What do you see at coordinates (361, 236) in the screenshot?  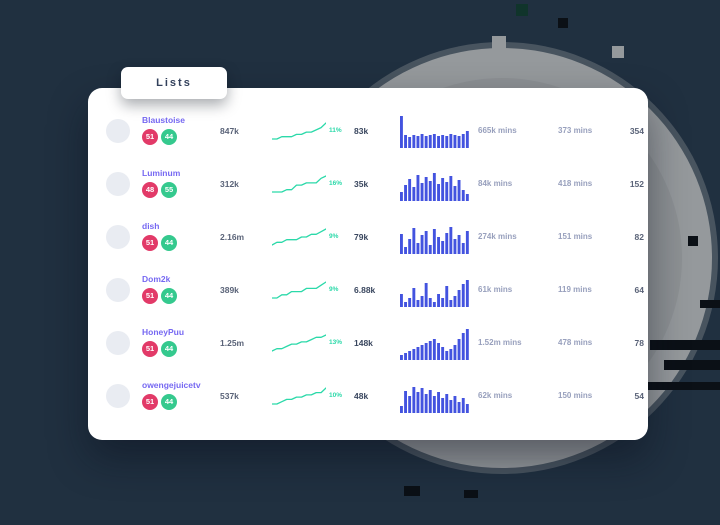 I see `peak-viewers: 79k` at bounding box center [361, 236].